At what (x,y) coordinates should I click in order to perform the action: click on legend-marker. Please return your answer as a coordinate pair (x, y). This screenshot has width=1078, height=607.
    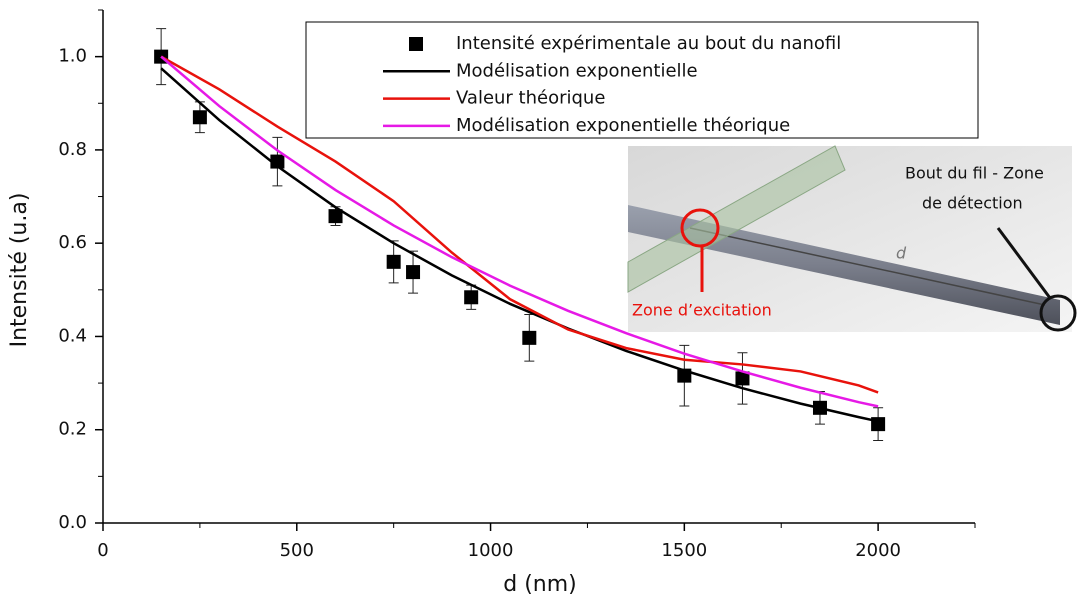
    Looking at the image, I should click on (416, 44).